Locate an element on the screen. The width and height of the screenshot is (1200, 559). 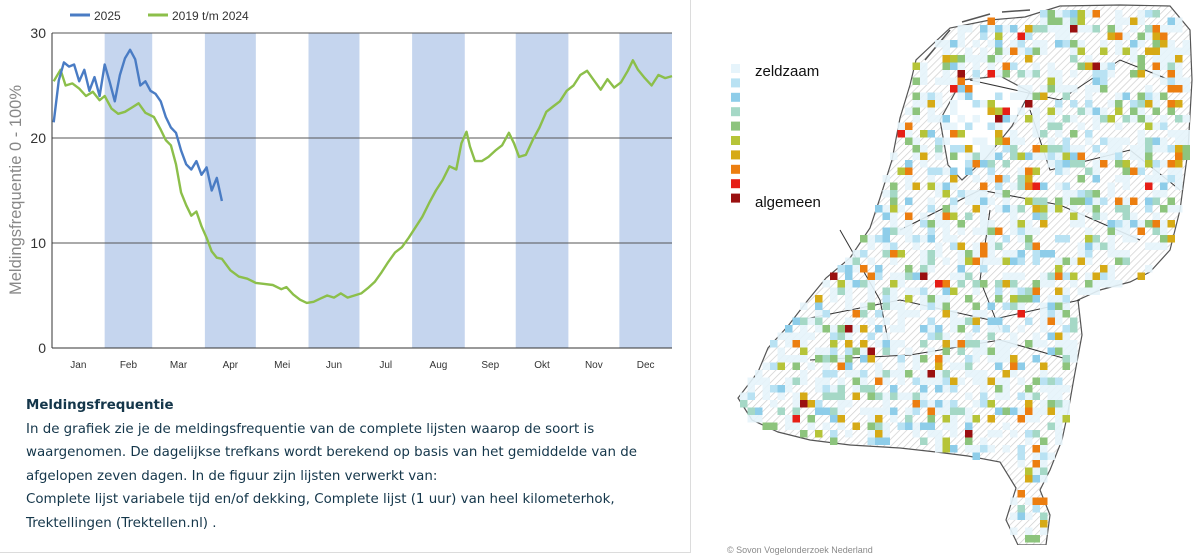
y-tick-label: 20 is located at coordinates (38, 138).